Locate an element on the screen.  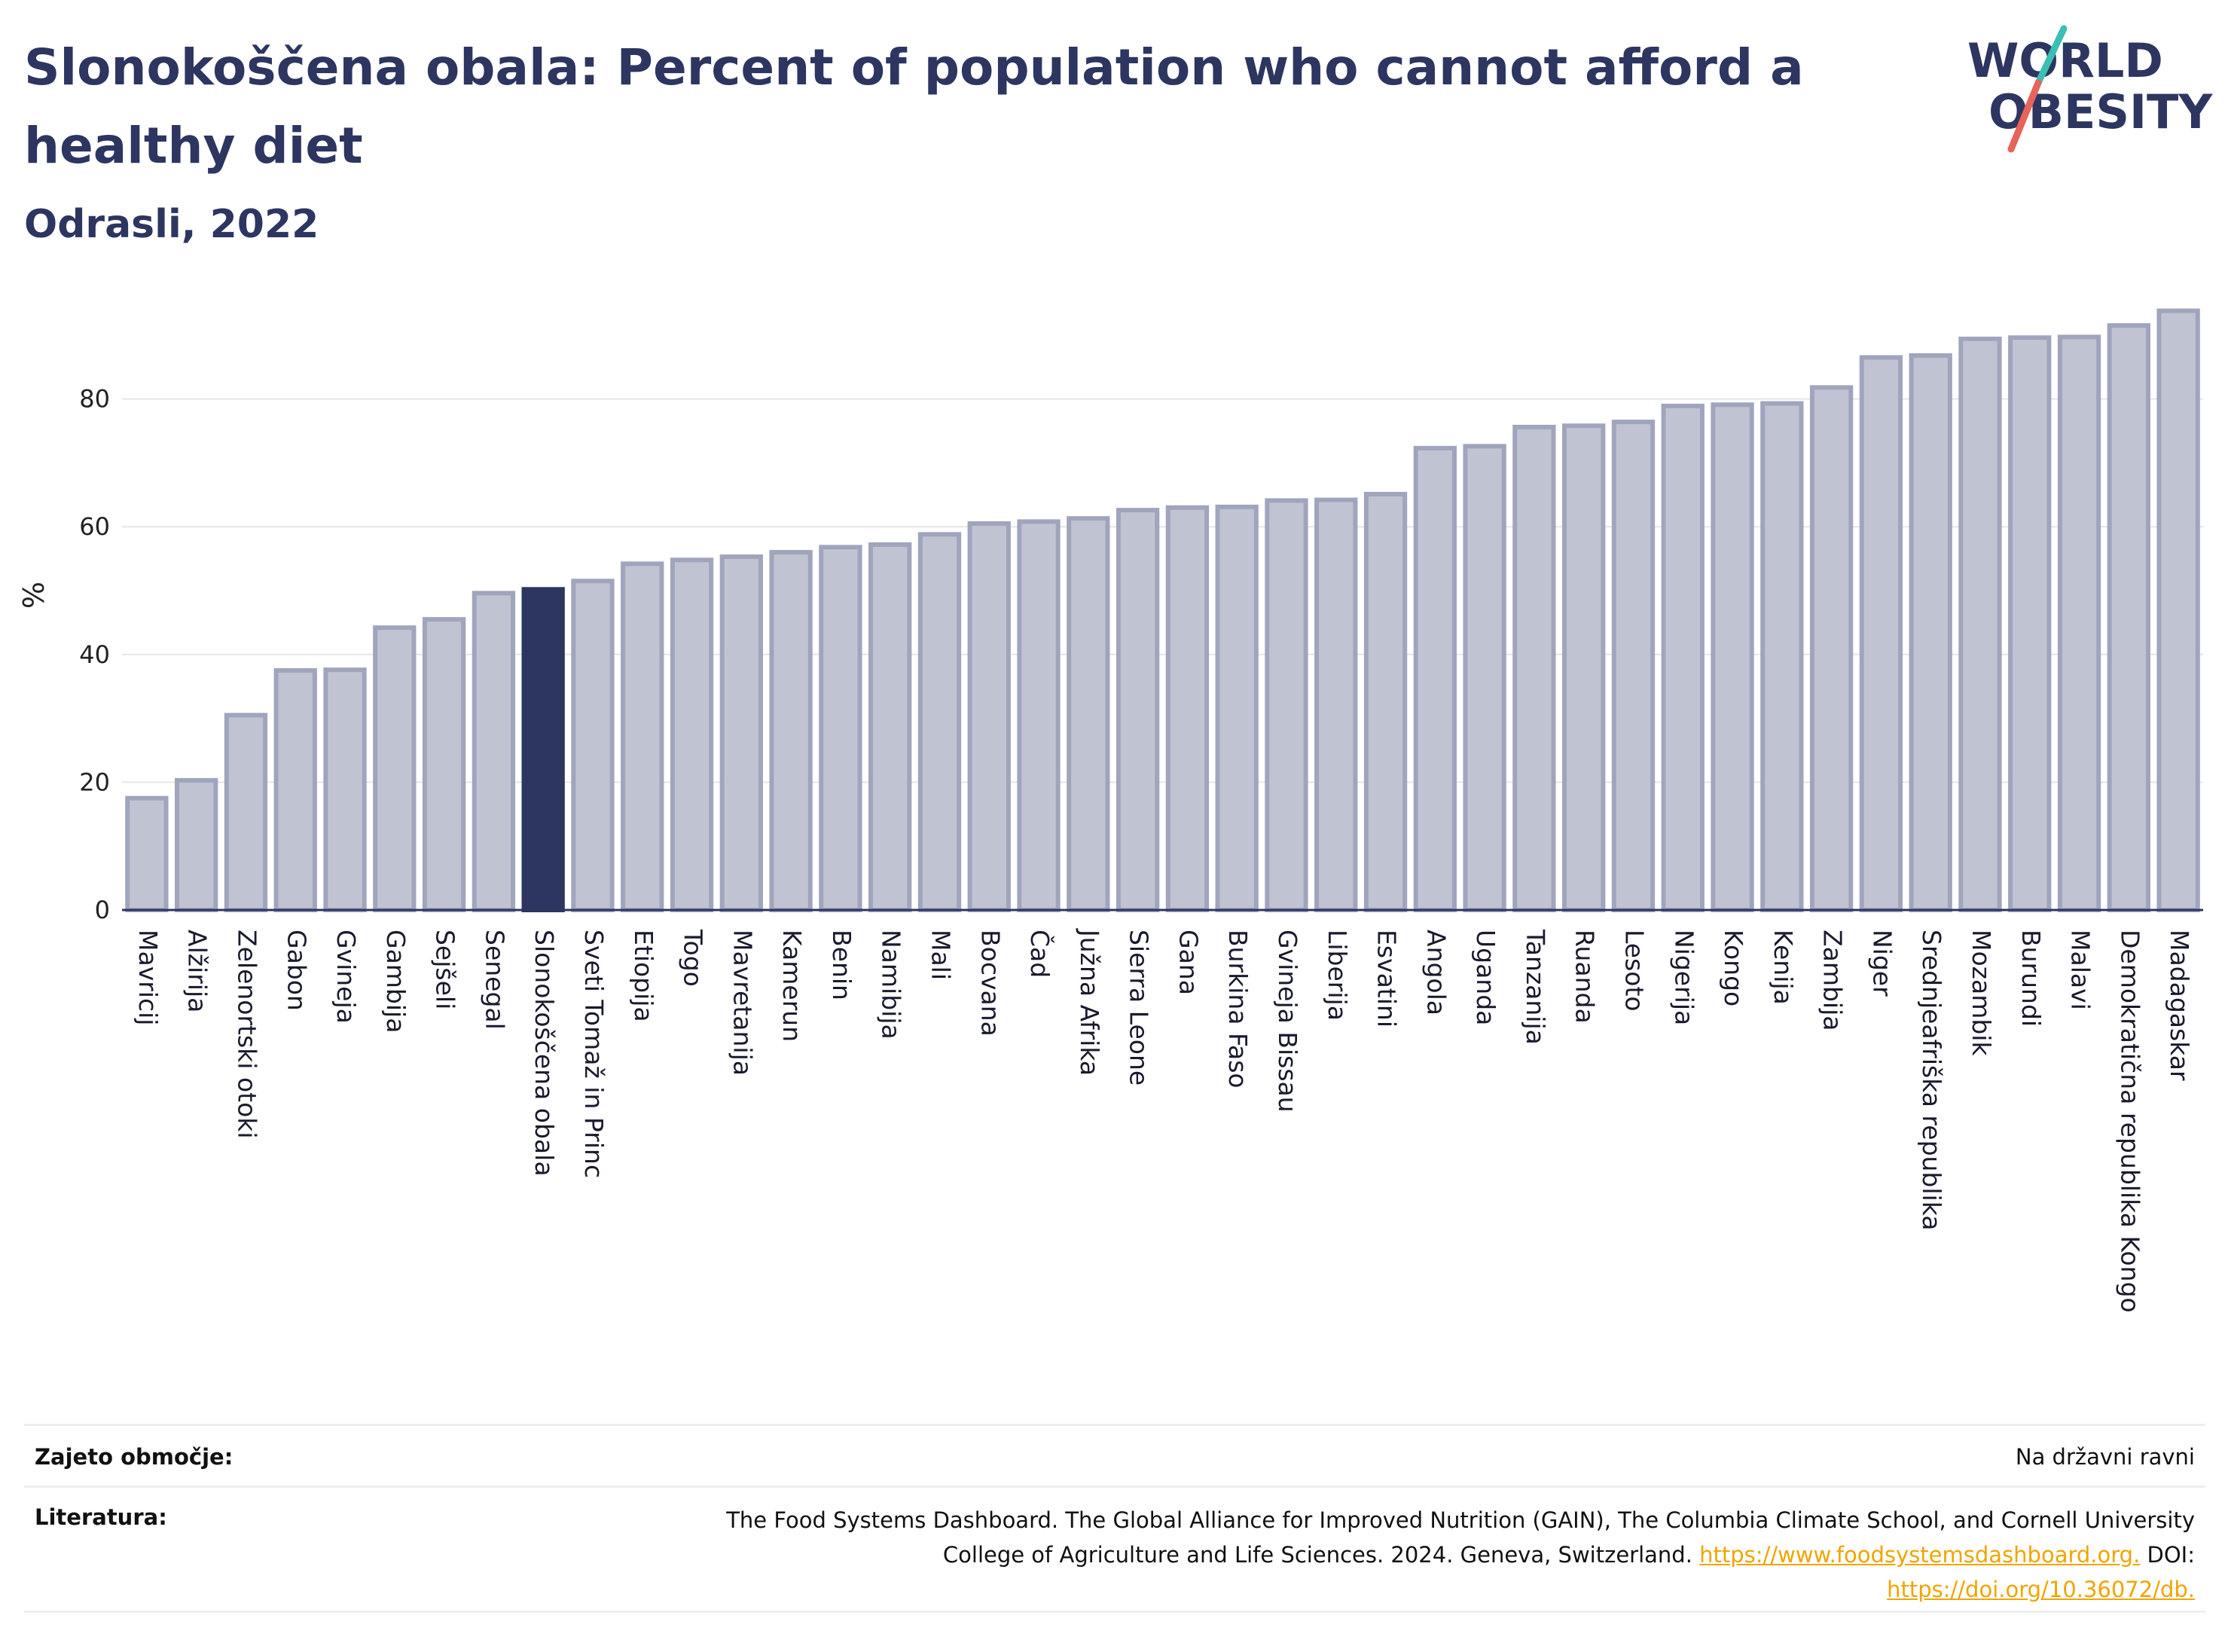
y-axis-title: % is located at coordinates (33, 595).